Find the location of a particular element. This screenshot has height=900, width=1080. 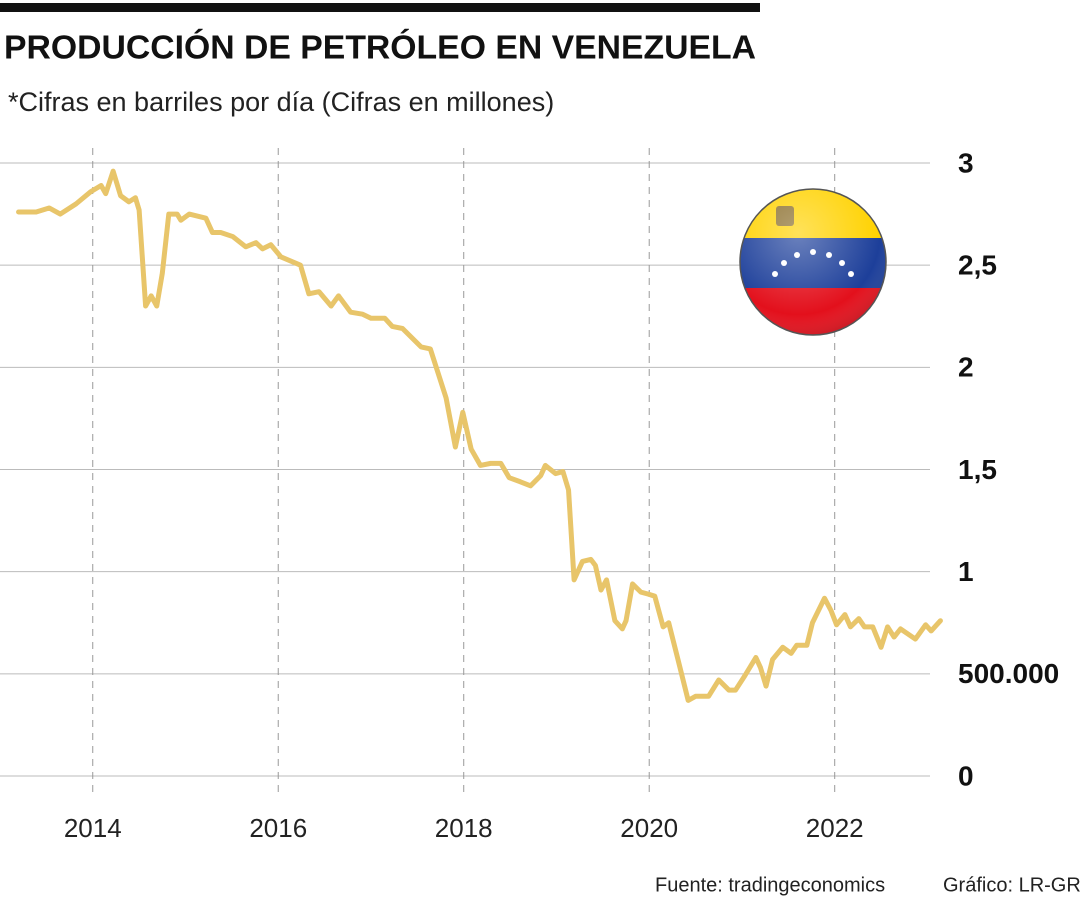

chart-title: PRODUCCIÓN DE PETRÓLEO EN VENEZUELA is located at coordinates (380, 47).